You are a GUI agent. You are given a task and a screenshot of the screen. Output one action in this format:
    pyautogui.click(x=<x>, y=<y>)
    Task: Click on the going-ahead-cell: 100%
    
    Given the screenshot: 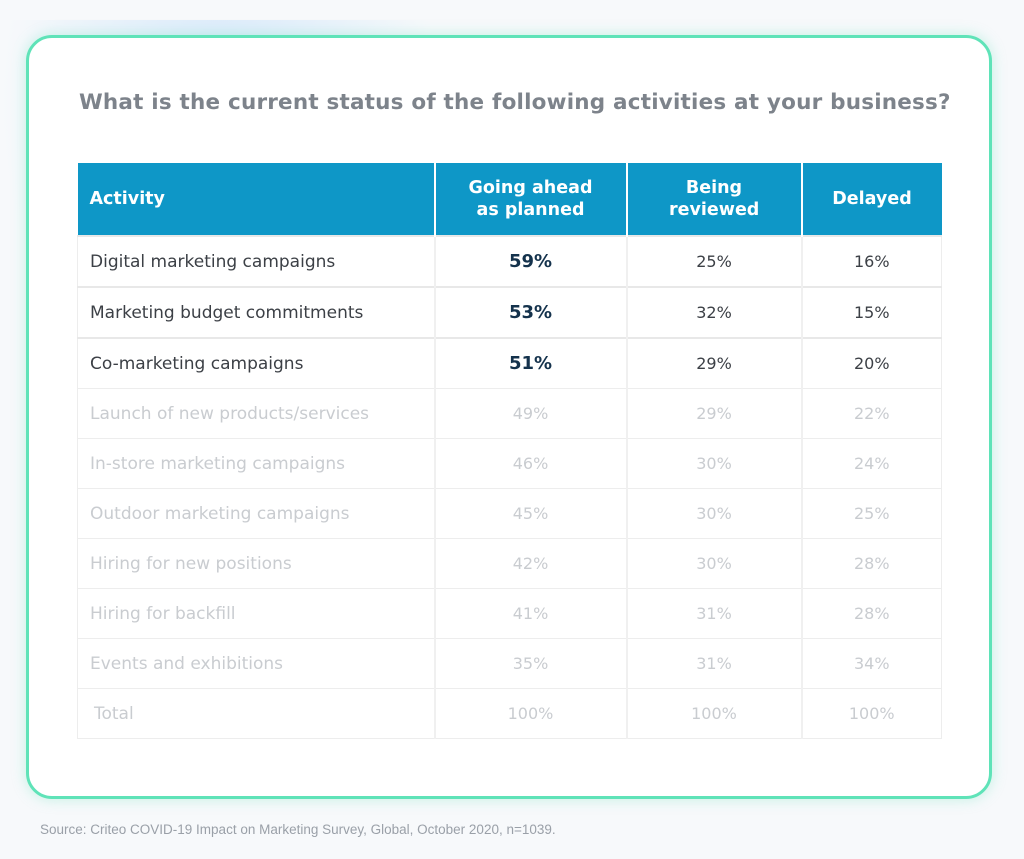 What is the action you would take?
    pyautogui.click(x=530, y=713)
    